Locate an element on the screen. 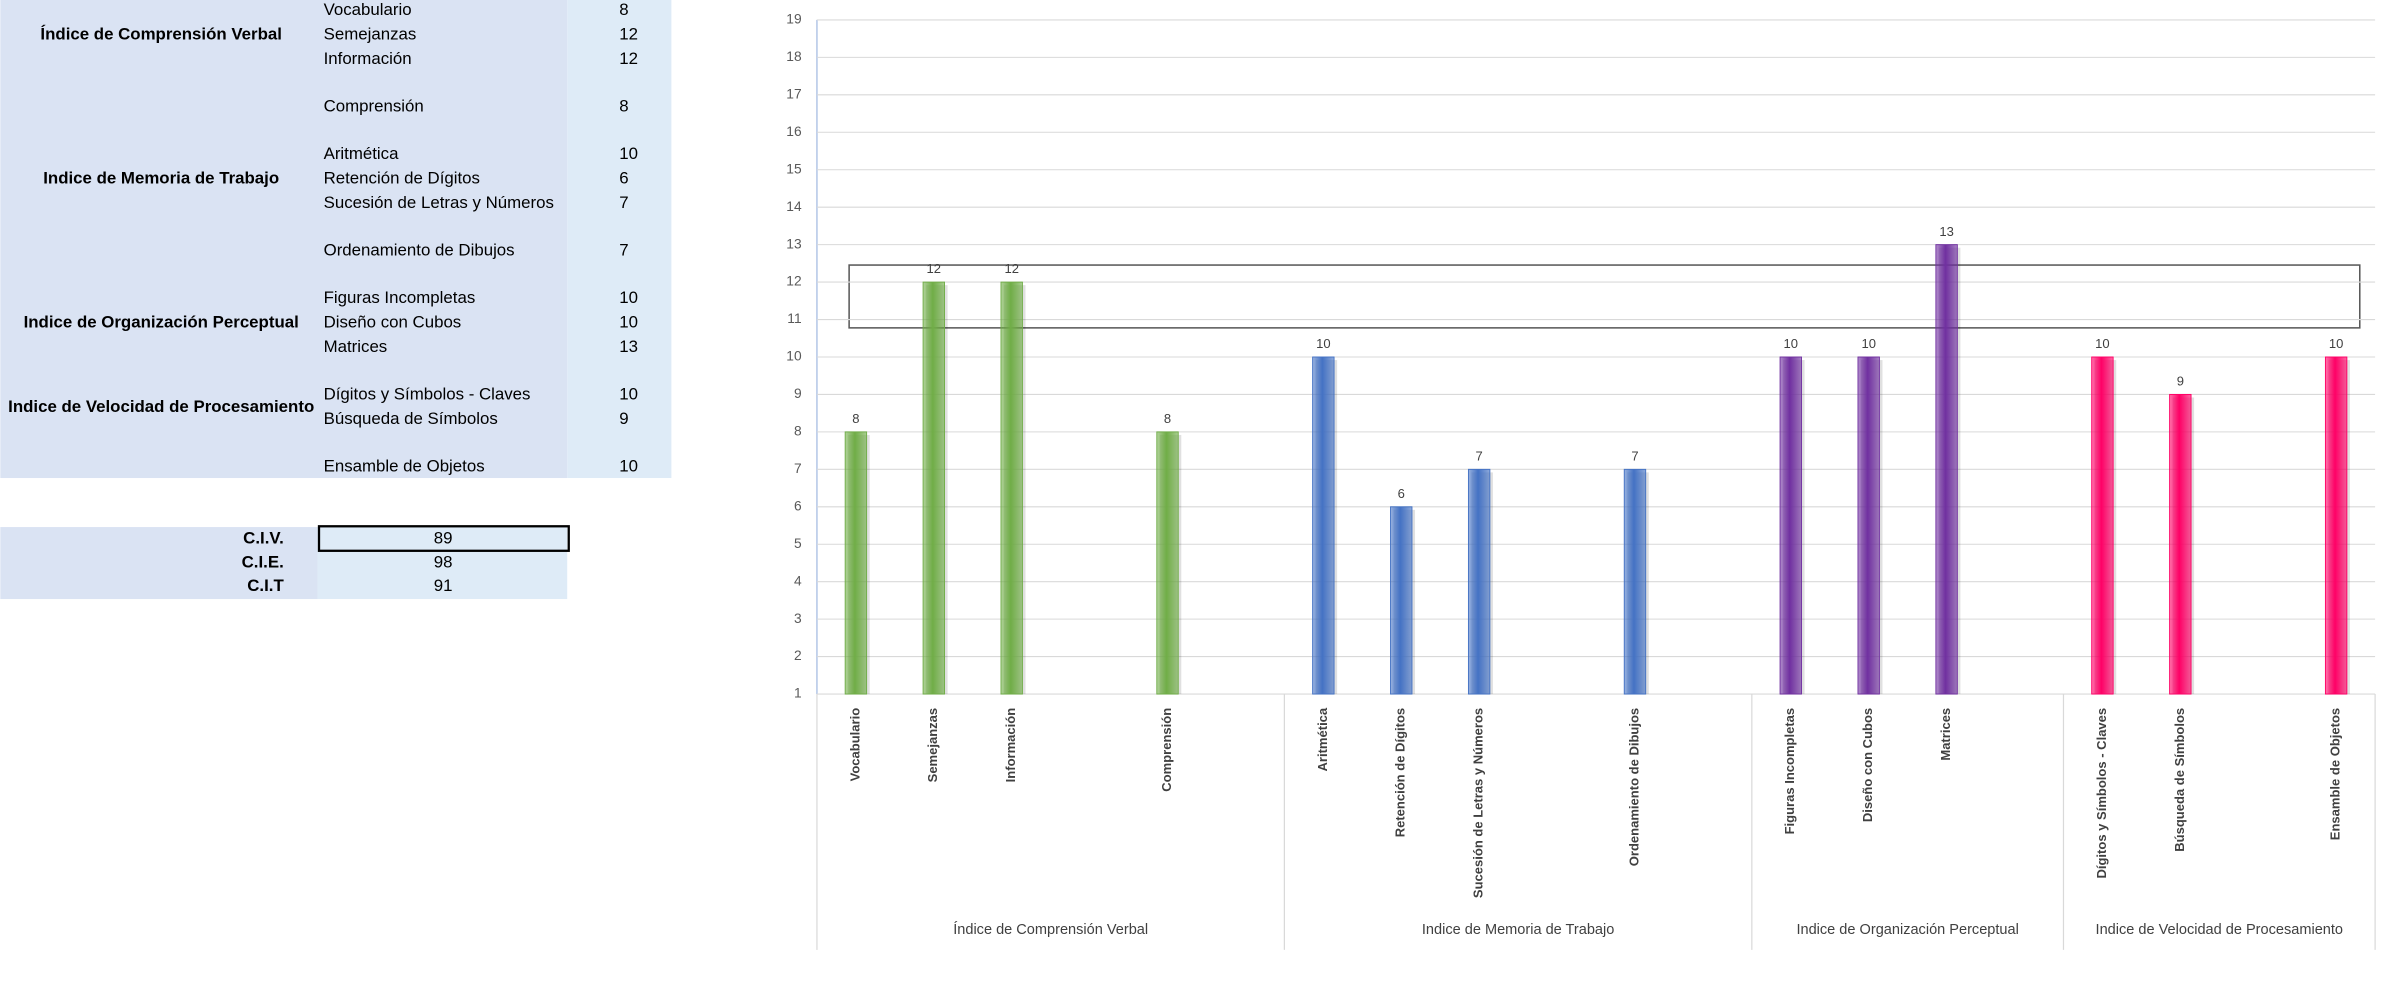 The height and width of the screenshot is (1002, 2403). summary-label: C.I.T is located at coordinates (265, 585).